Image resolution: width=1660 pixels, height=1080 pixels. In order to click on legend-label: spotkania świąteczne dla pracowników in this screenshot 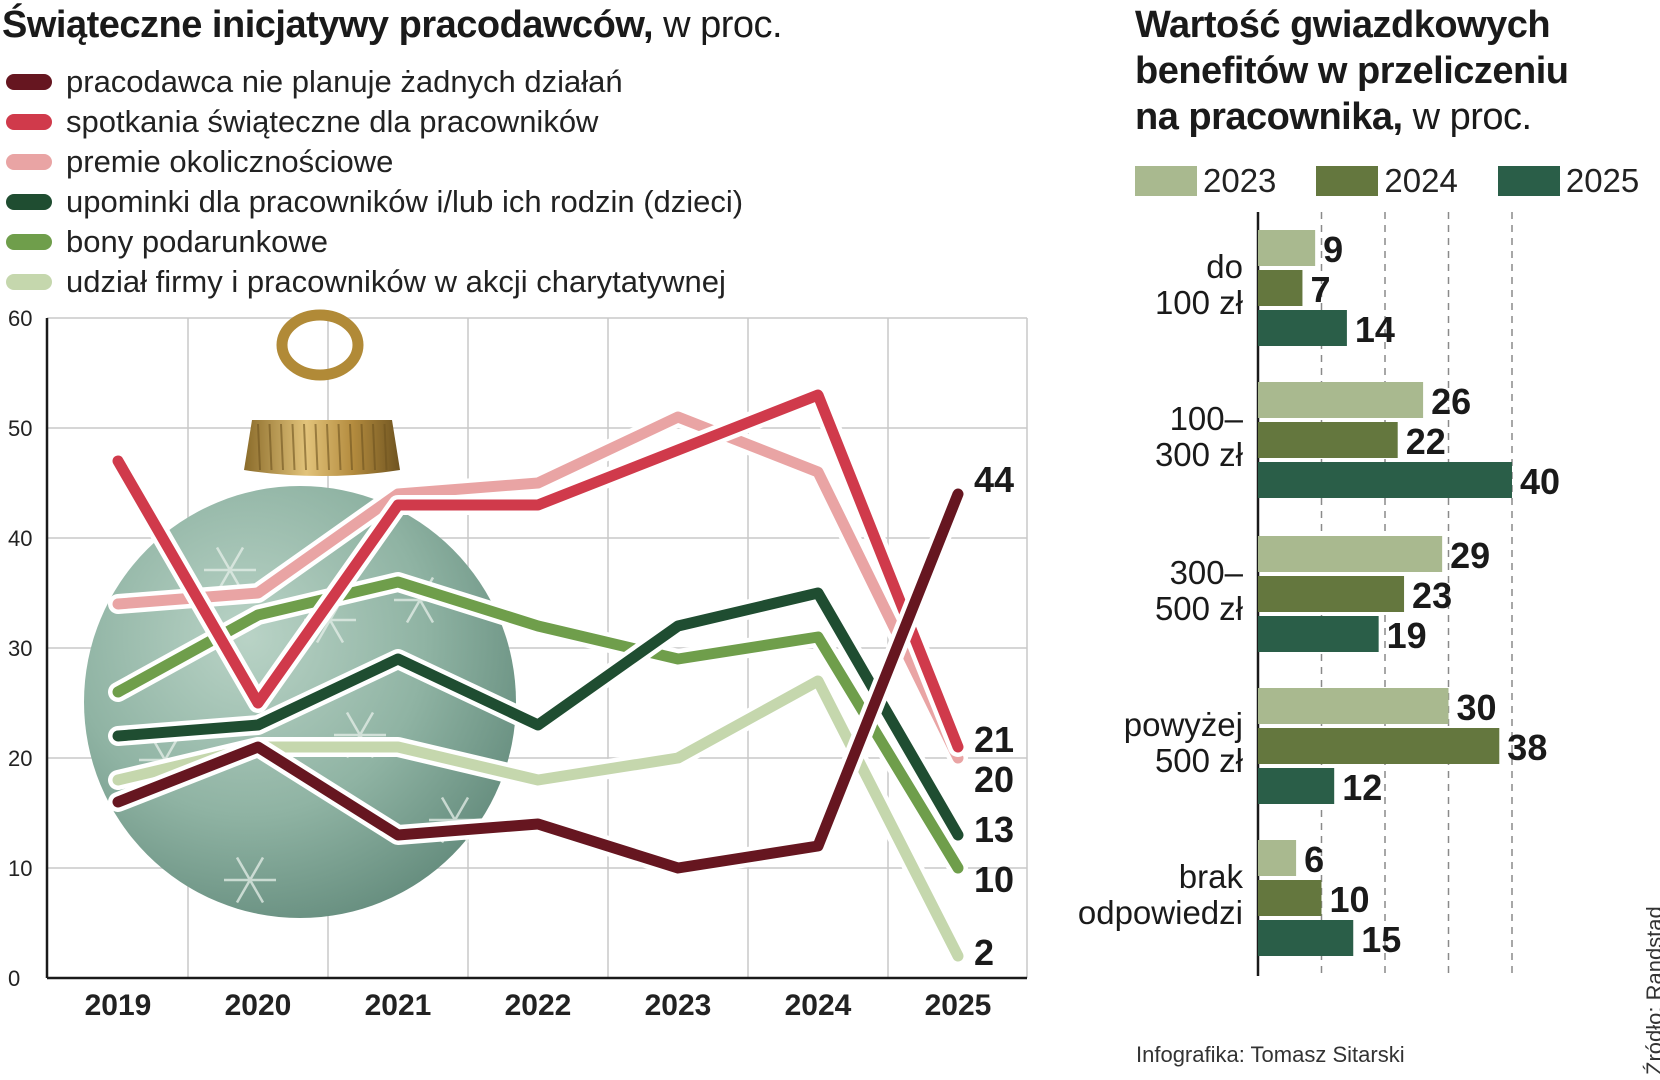, I will do `click(332, 121)`.